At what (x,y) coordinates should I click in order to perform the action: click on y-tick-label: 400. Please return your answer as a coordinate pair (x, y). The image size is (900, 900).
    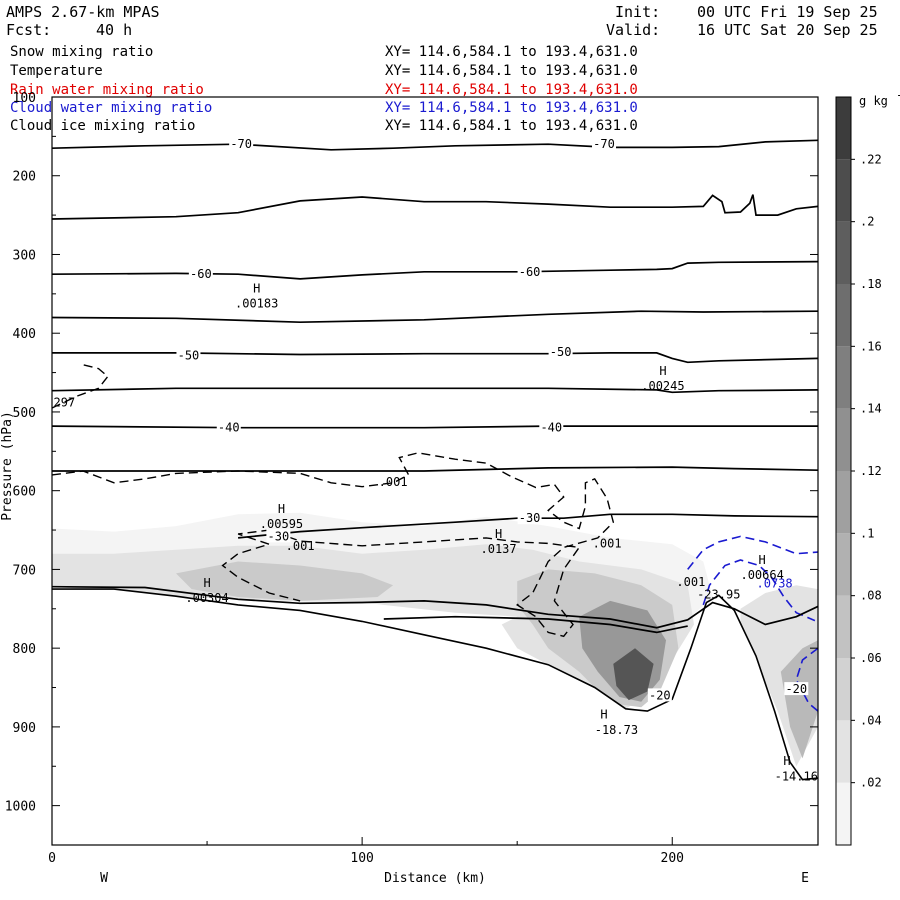
    Looking at the image, I should click on (24, 334).